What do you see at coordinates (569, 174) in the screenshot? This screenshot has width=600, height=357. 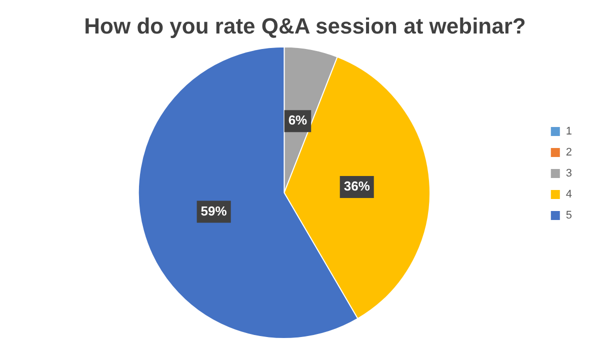 I see `legend-label: 3` at bounding box center [569, 174].